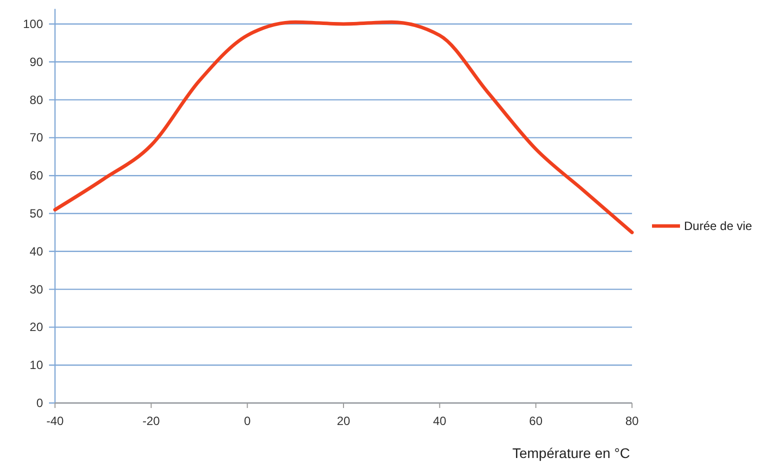 The width and height of the screenshot is (766, 467). Describe the element at coordinates (37, 213) in the screenshot. I see `y-tick-label: 50` at that location.